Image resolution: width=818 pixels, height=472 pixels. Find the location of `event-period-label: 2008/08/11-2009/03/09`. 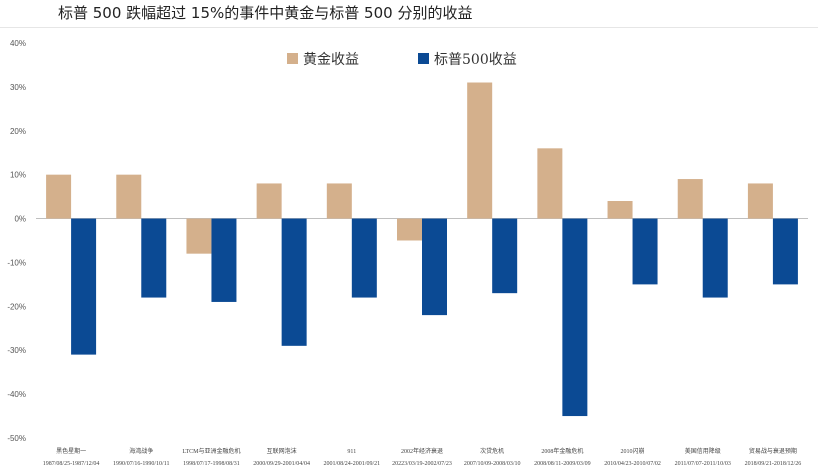

event-period-label: 2008/08/11-2009/03/09 is located at coordinates (562, 464).